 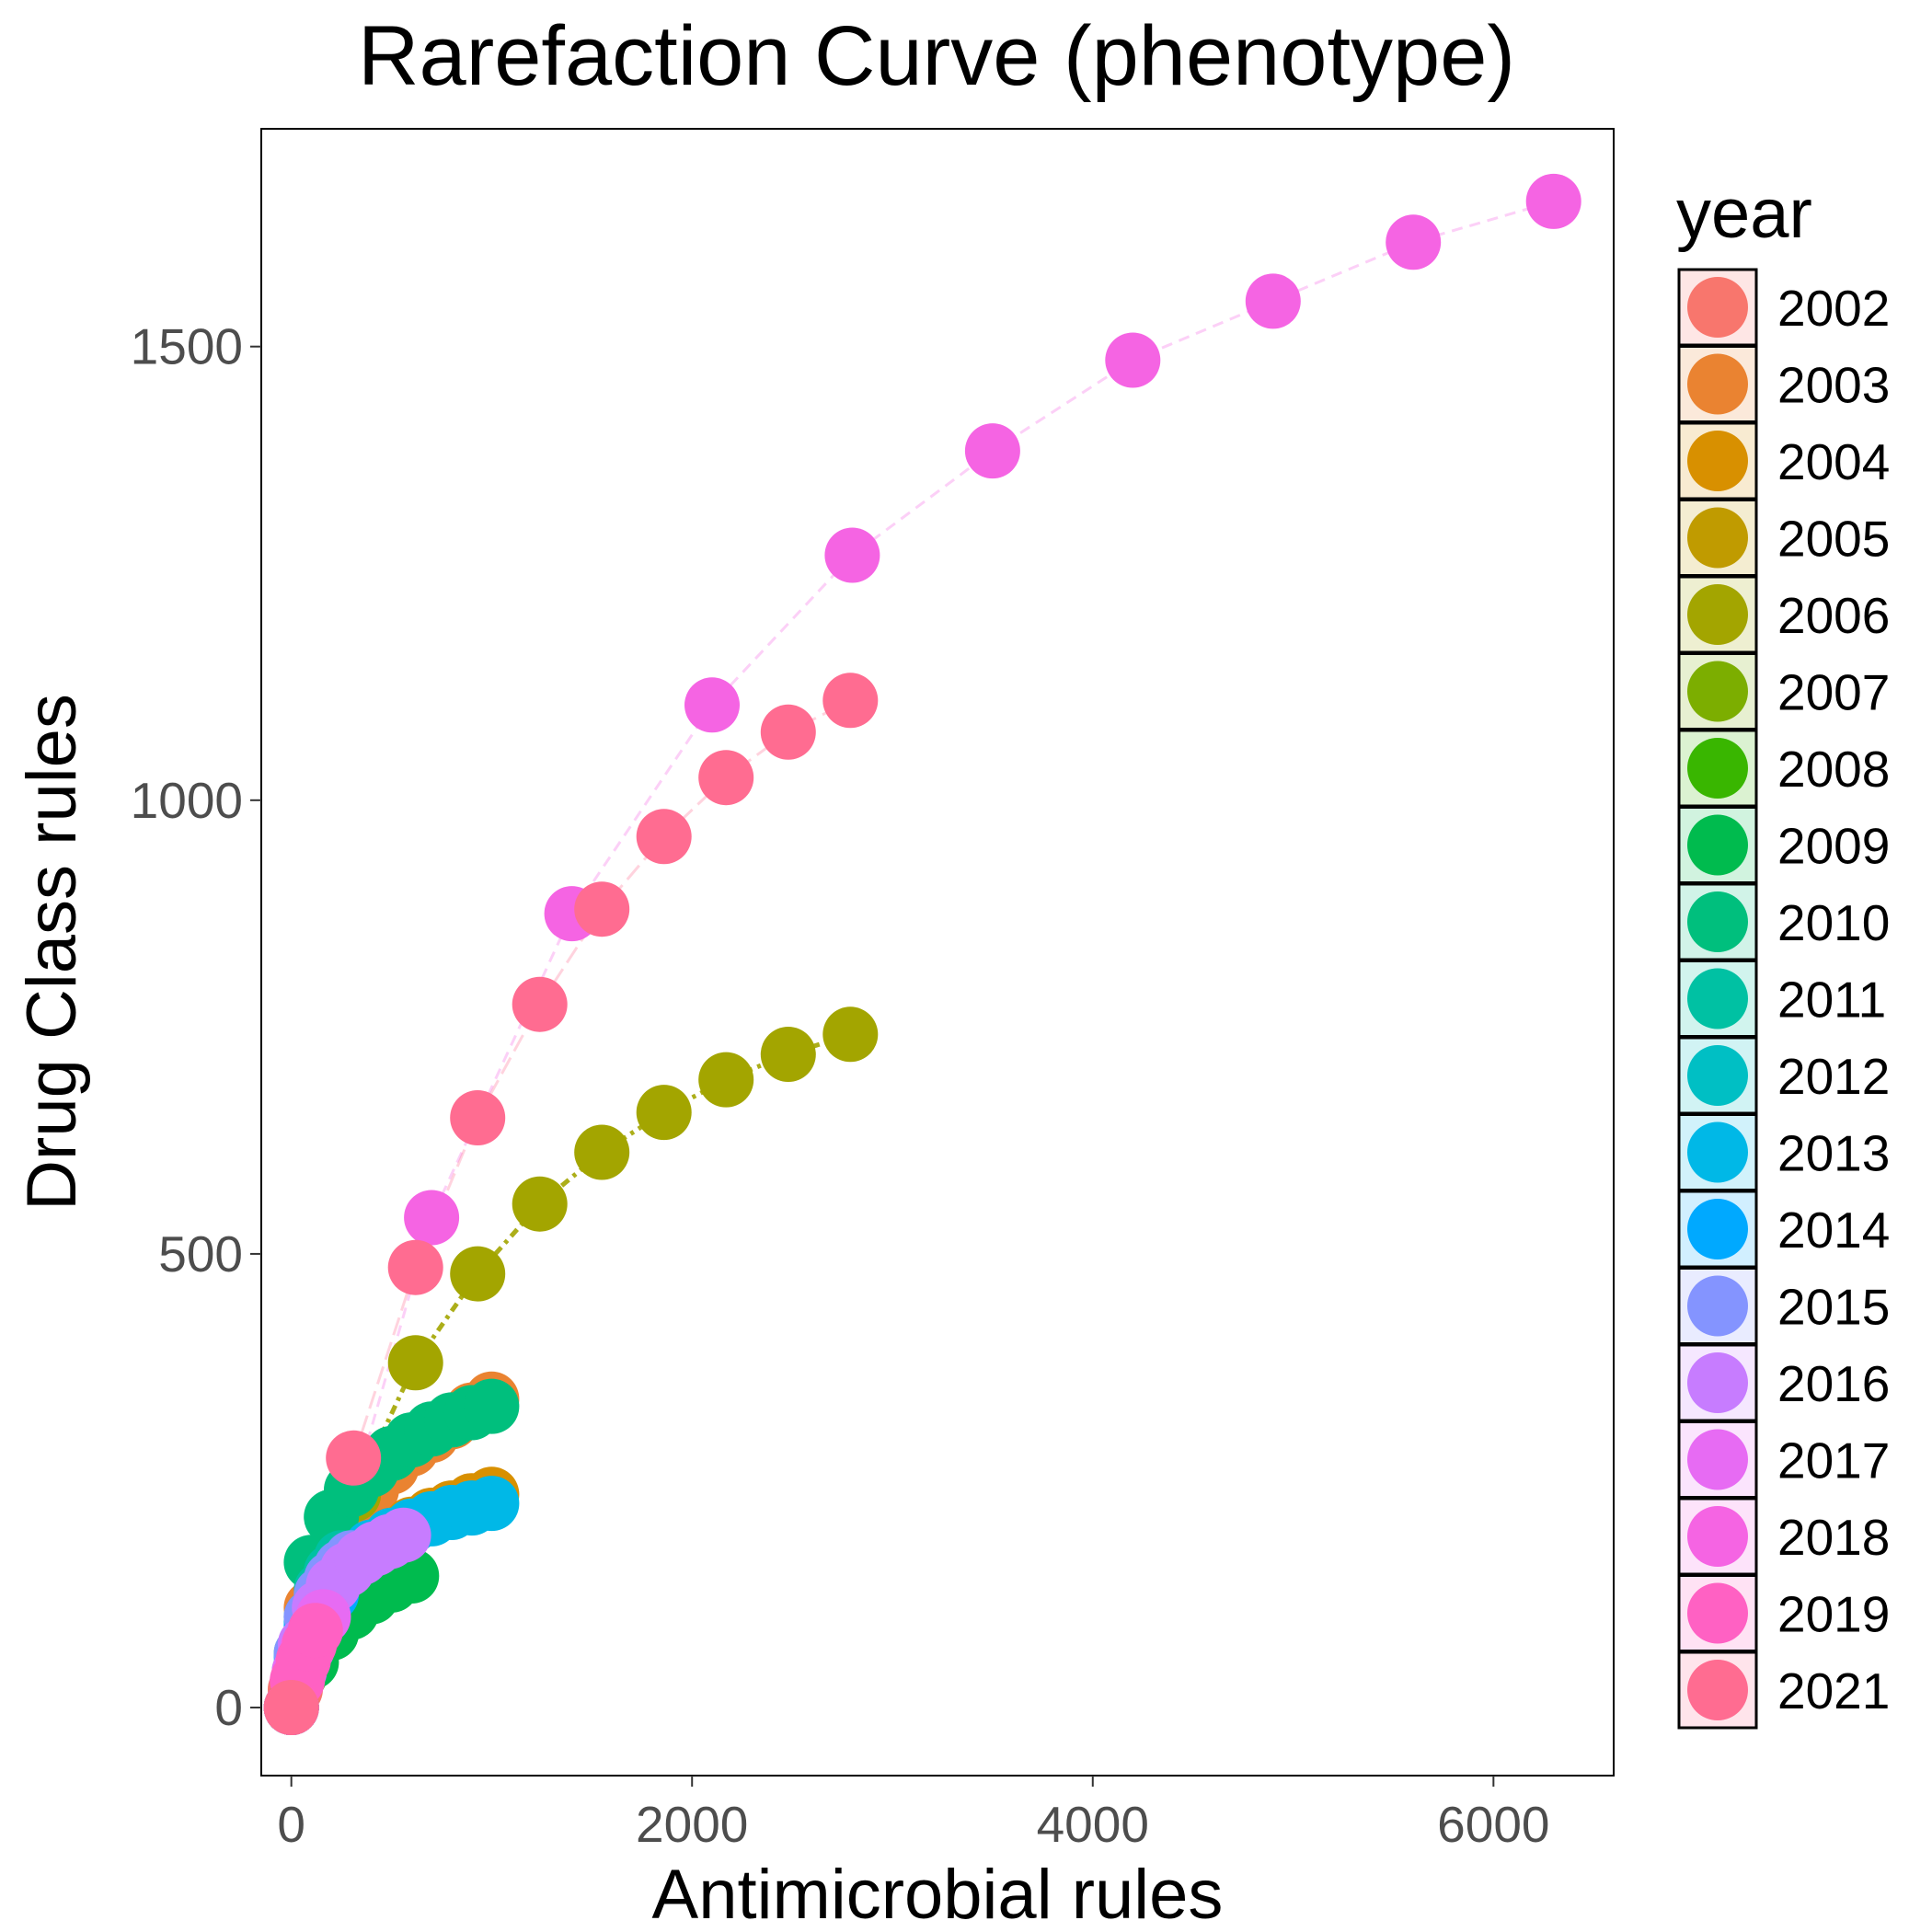 I want to click on legend-label-2004: 2004, so click(x=1833, y=461).